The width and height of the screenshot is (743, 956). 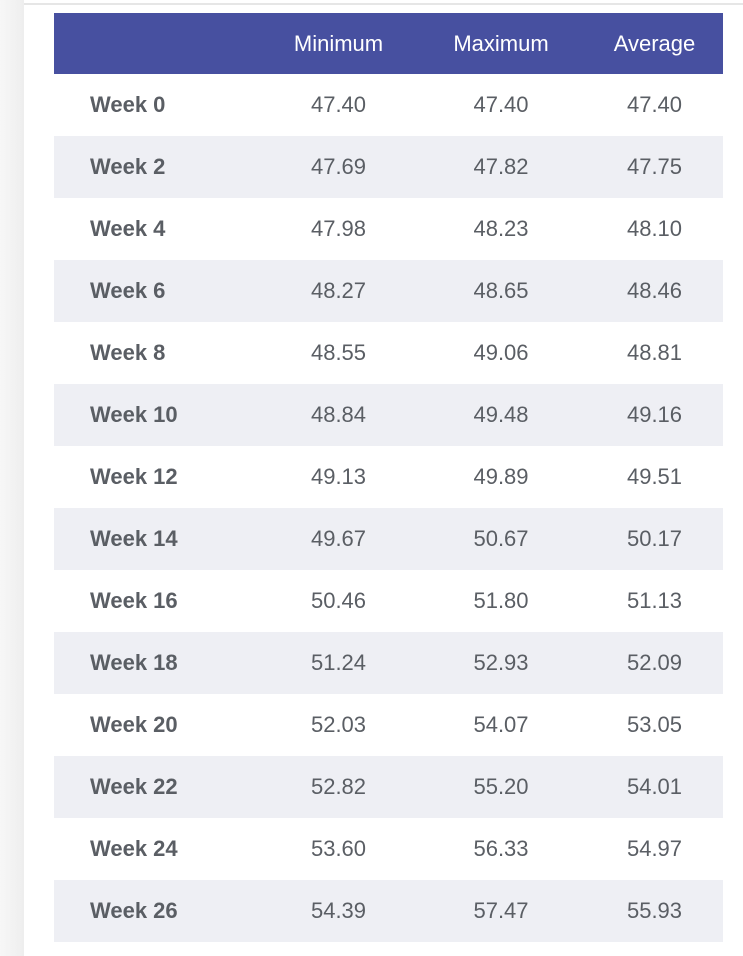 What do you see at coordinates (338, 911) in the screenshot?
I see `minimum-cell: 54.39` at bounding box center [338, 911].